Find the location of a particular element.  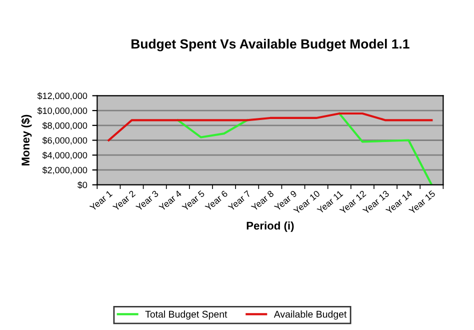

legend-label: Available Budget is located at coordinates (310, 315).